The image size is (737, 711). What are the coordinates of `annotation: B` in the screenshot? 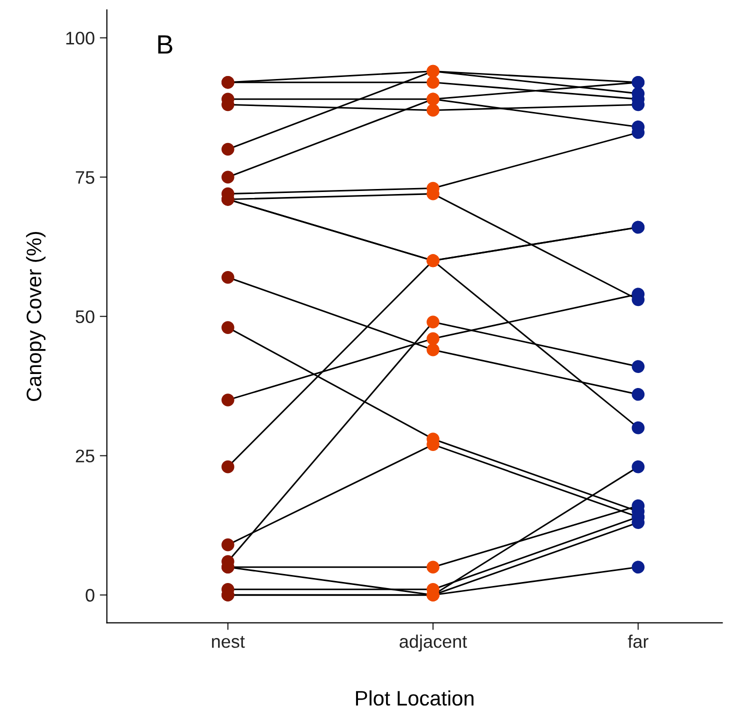 It's located at (165, 44).